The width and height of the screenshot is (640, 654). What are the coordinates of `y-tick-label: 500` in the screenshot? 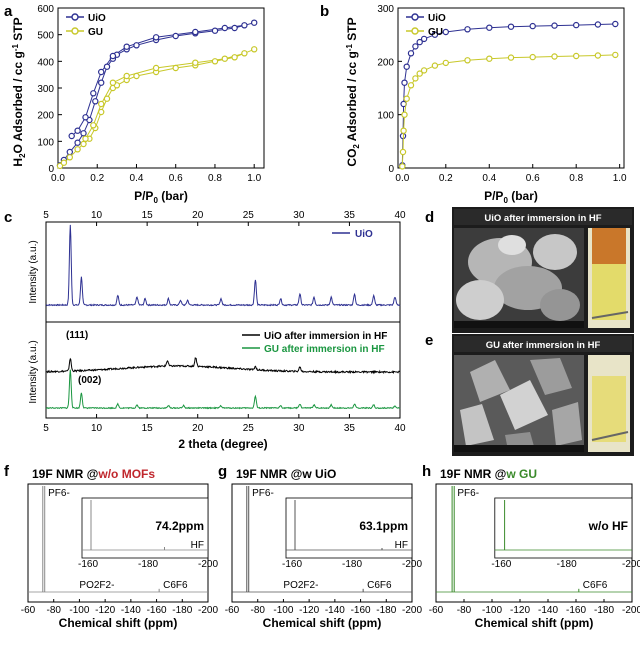 It's located at (45, 36).